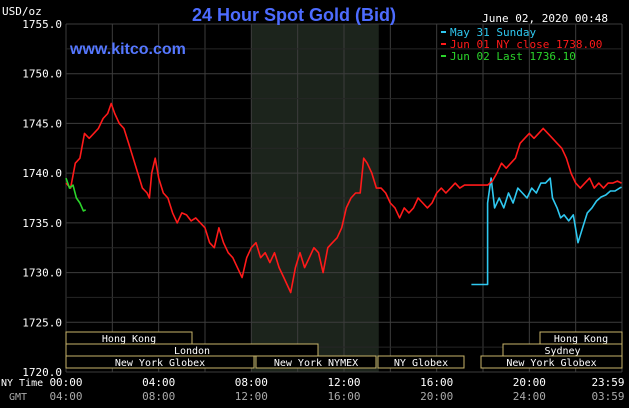  What do you see at coordinates (42, 173) in the screenshot?
I see `y-tick-label: 1740.0` at bounding box center [42, 173].